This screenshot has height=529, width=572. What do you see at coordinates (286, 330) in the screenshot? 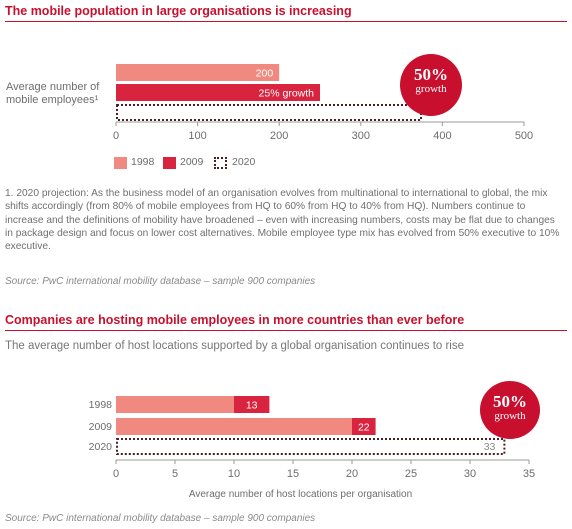
I see `section2-rule` at bounding box center [286, 330].